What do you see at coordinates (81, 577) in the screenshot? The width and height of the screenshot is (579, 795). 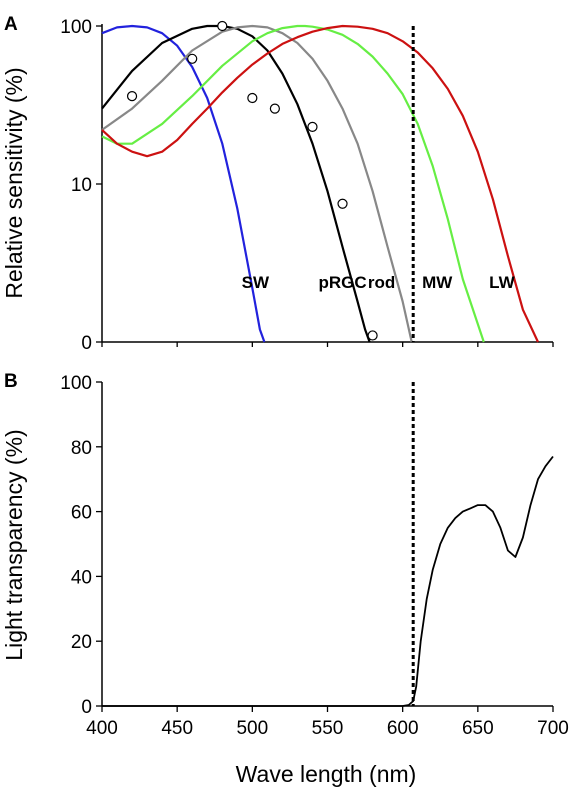 I see `panel-b-y-tick-label: 40` at bounding box center [81, 577].